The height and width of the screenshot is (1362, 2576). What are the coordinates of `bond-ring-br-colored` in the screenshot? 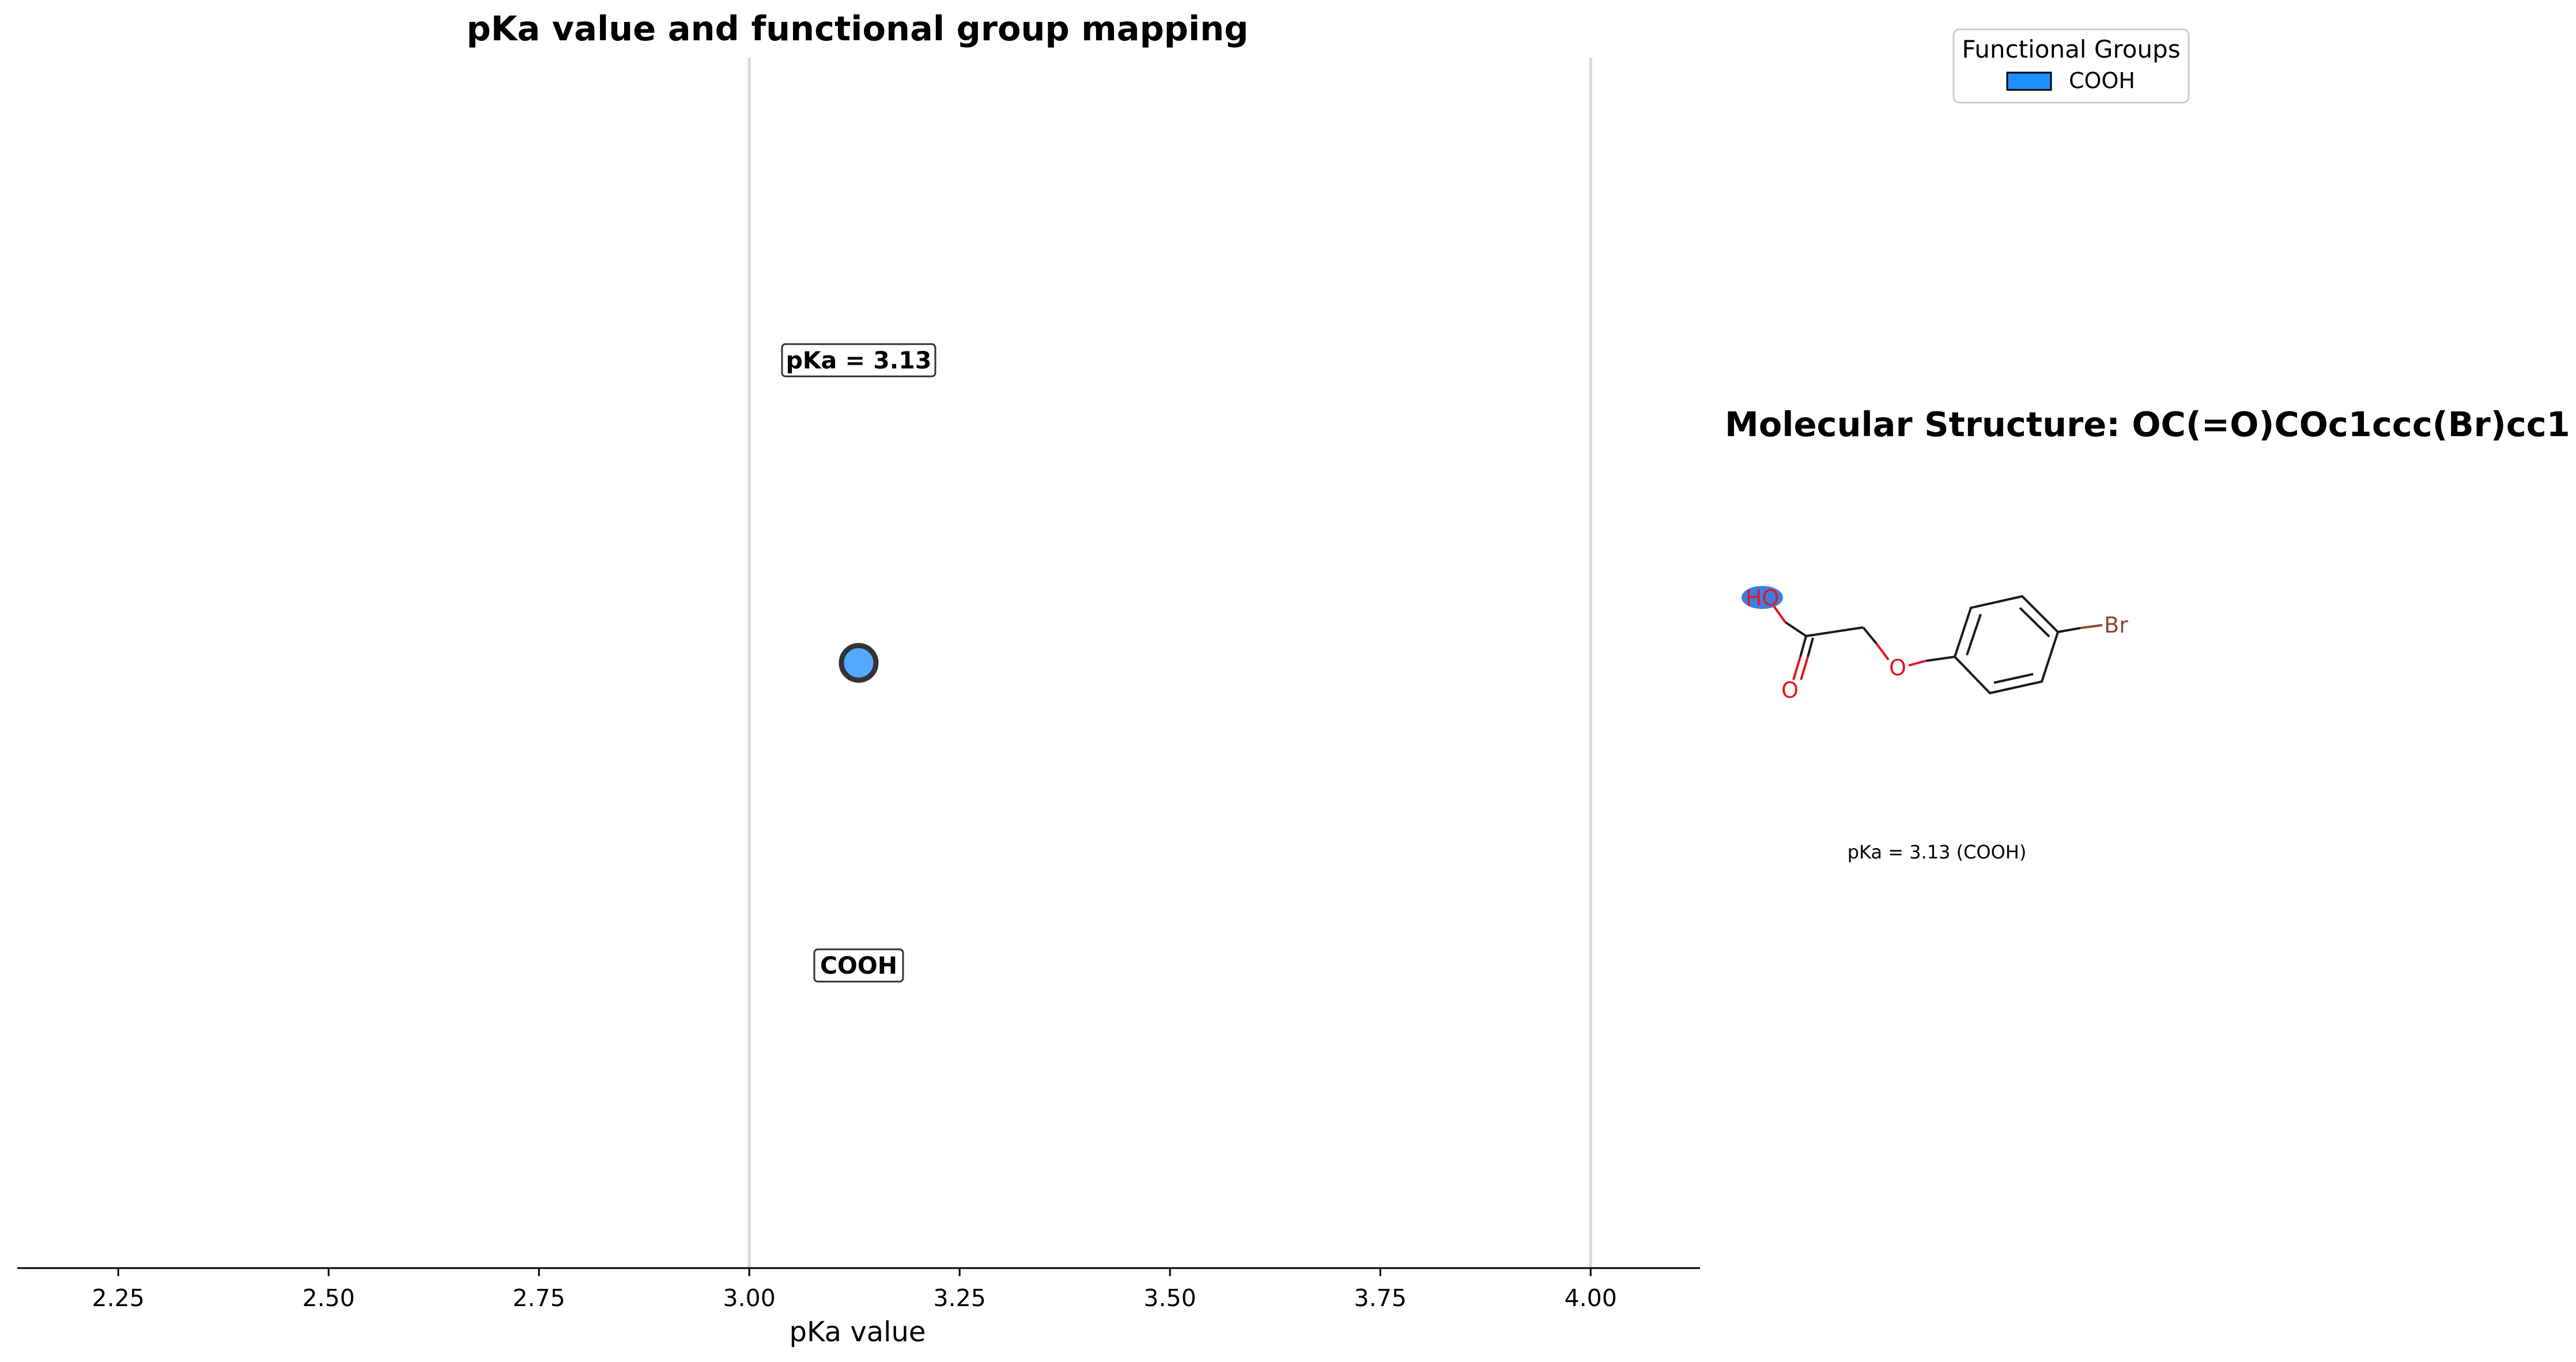 It's located at (2091, 626).